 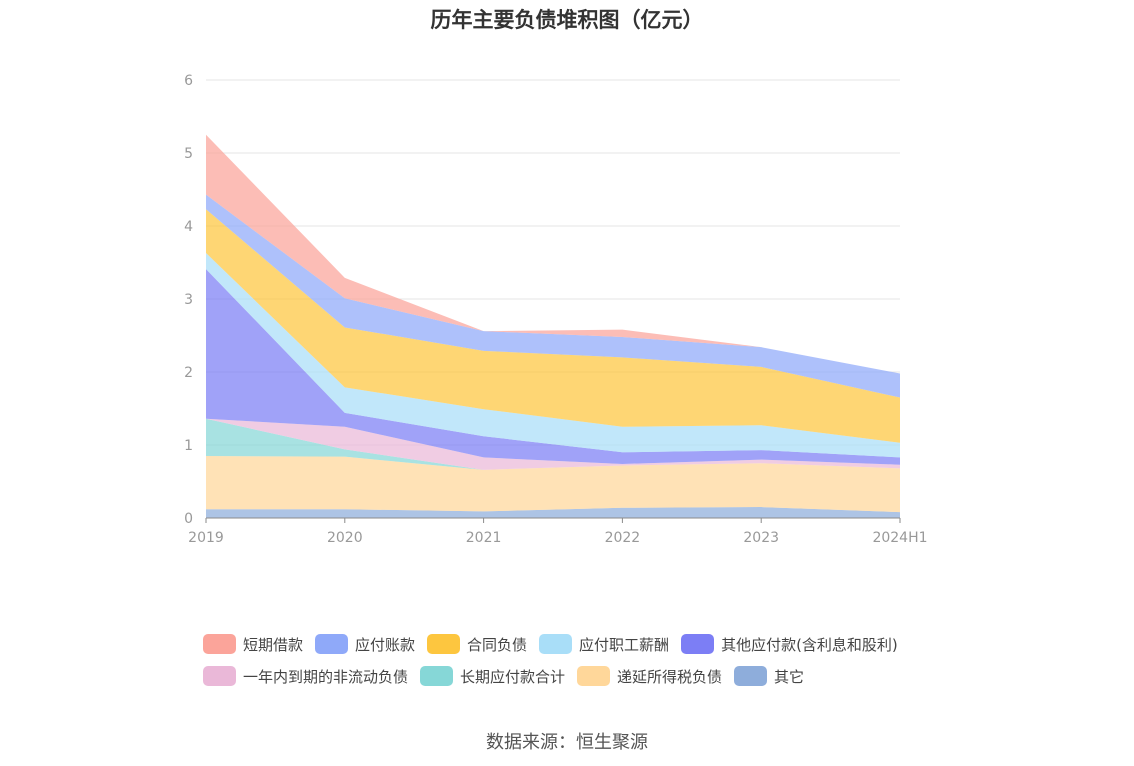 I want to click on y-axis-ticks: 0 1 2 3 4 5 6, so click(x=188, y=300).